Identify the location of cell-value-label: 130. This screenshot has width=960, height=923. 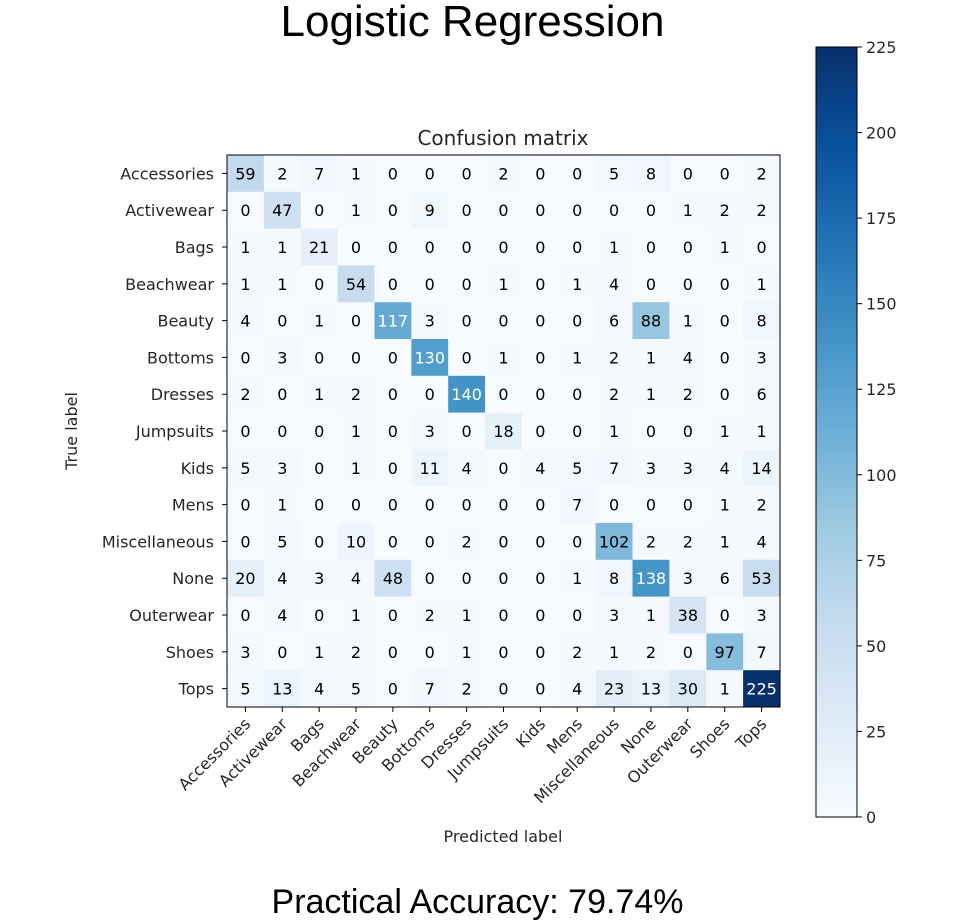
(429, 357).